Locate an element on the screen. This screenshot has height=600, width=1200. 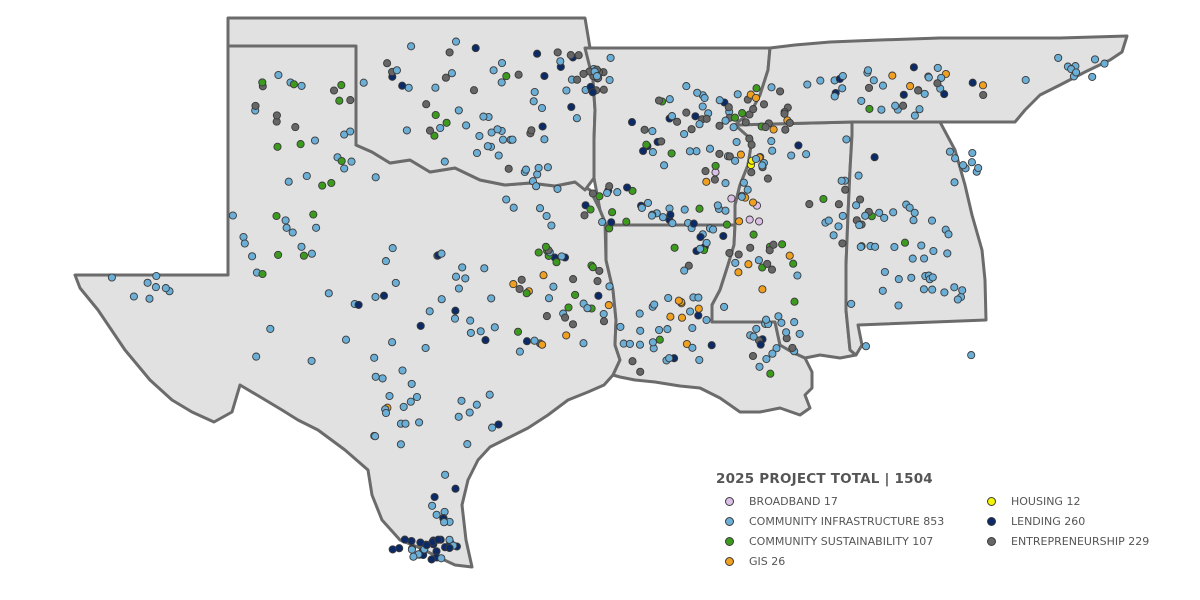
legend-title: 2025 PROJECT TOTAL | 1504 is located at coordinates (824, 479).